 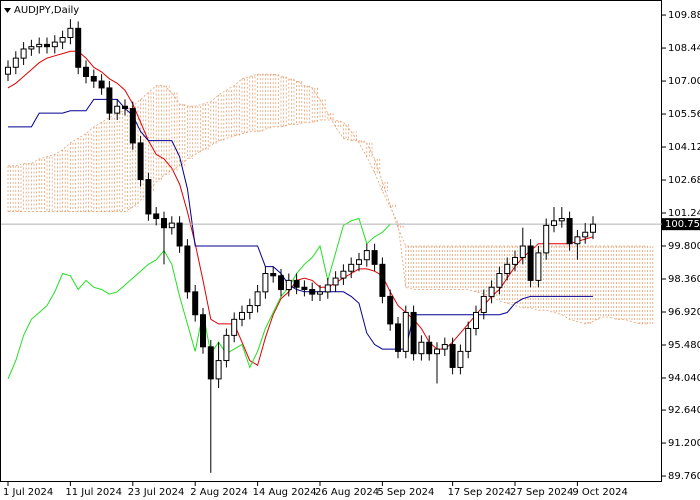 I want to click on y-tick-label: 95.480, so click(x=684, y=345).